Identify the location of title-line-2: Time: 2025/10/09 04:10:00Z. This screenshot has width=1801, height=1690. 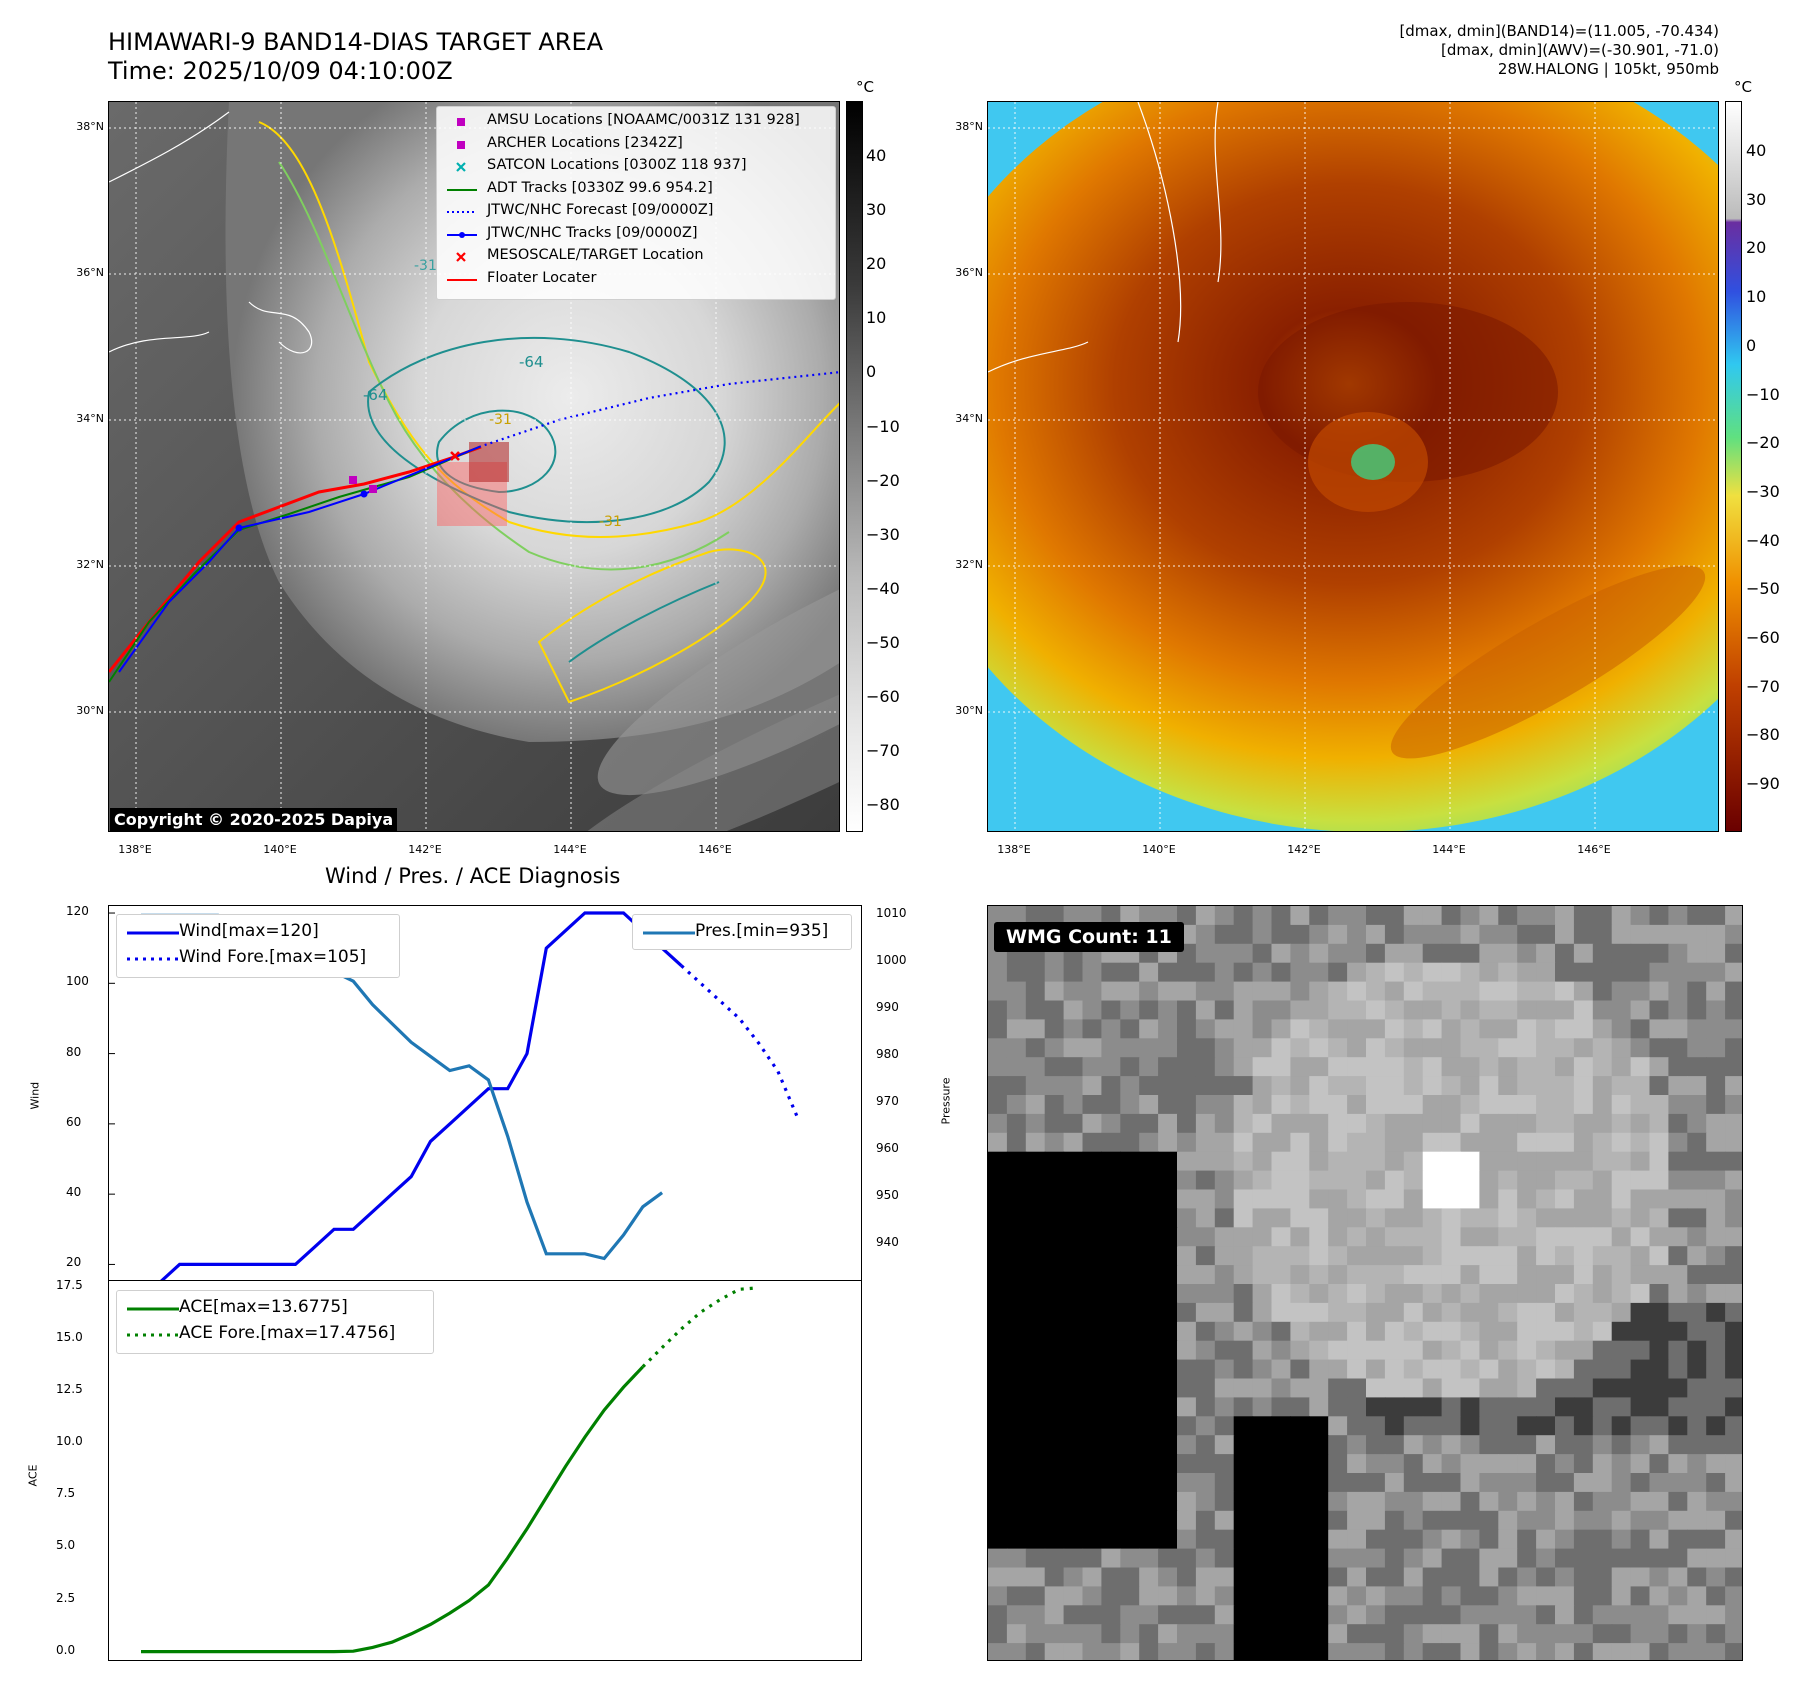
(280, 71).